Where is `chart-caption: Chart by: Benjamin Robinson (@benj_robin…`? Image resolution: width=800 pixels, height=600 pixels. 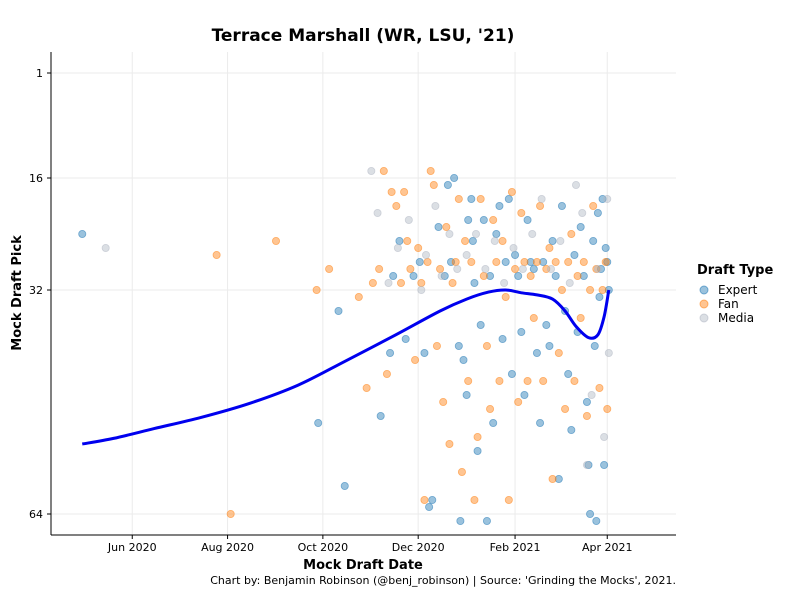 chart-caption: Chart by: Benjamin Robinson (@benj_robin… is located at coordinates (443, 580).